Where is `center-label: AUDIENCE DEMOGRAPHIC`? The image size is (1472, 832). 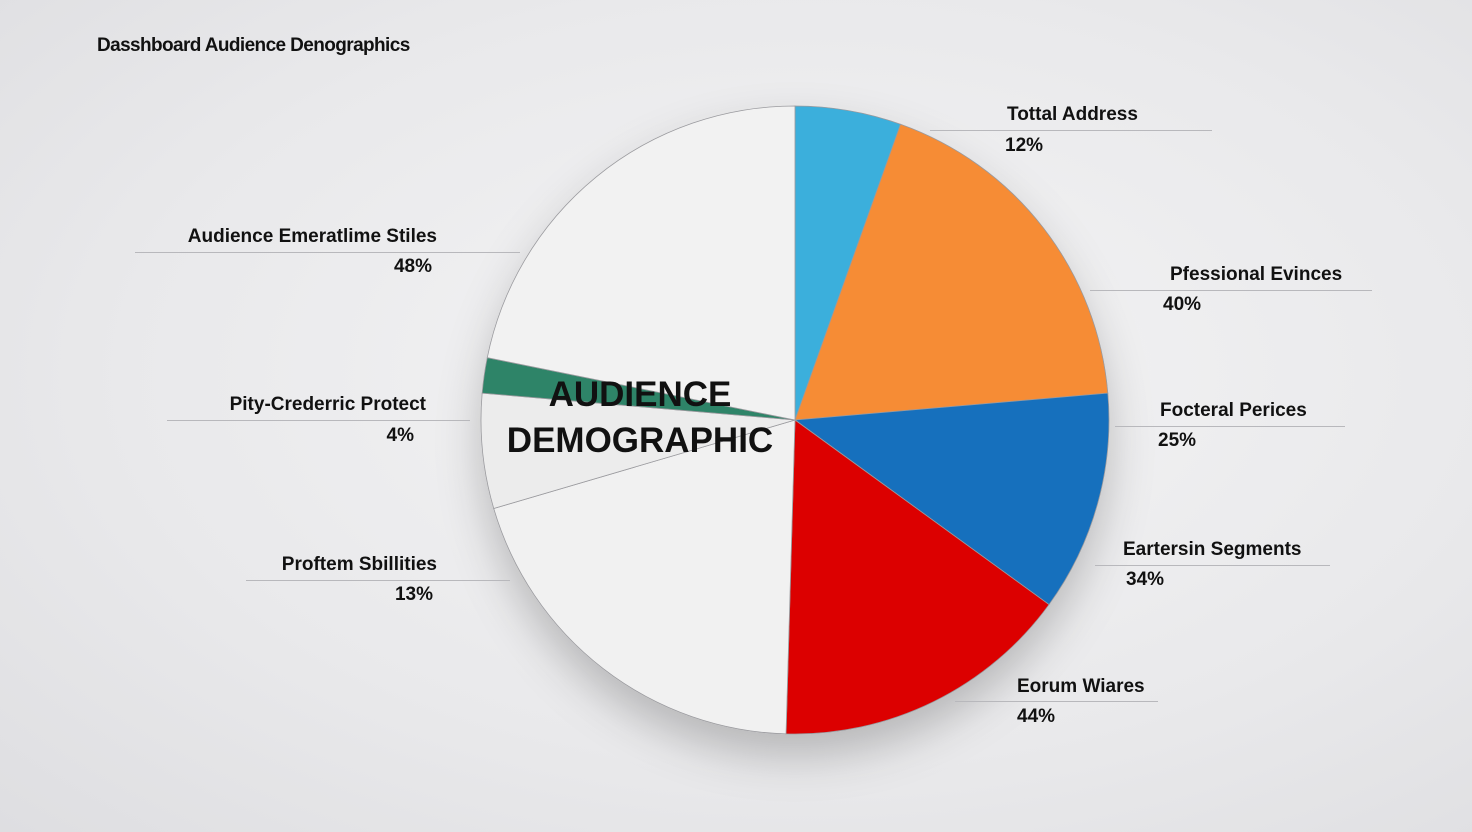
center-label: AUDIENCE DEMOGRAPHIC is located at coordinates (640, 417).